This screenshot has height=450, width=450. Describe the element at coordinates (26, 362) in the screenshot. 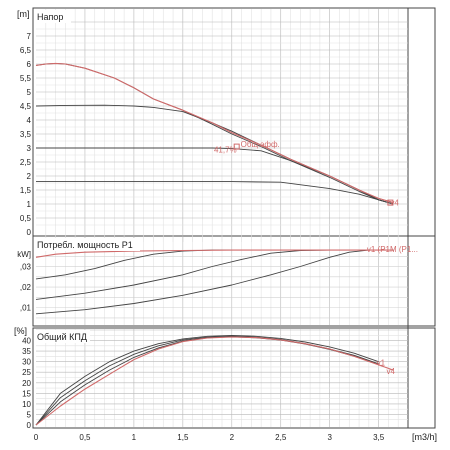

I see `y-tick-label: 30` at that location.